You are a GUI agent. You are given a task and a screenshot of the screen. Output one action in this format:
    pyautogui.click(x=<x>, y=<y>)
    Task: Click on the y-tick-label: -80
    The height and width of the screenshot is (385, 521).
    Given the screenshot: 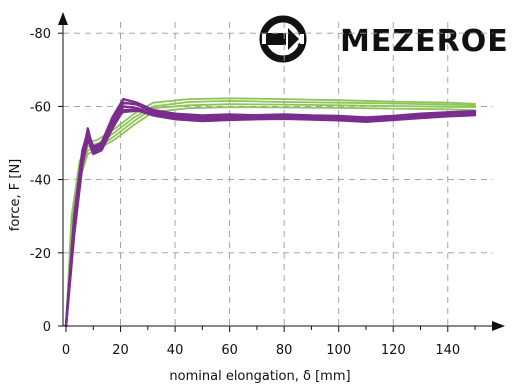 What is the action you would take?
    pyautogui.click(x=40, y=34)
    